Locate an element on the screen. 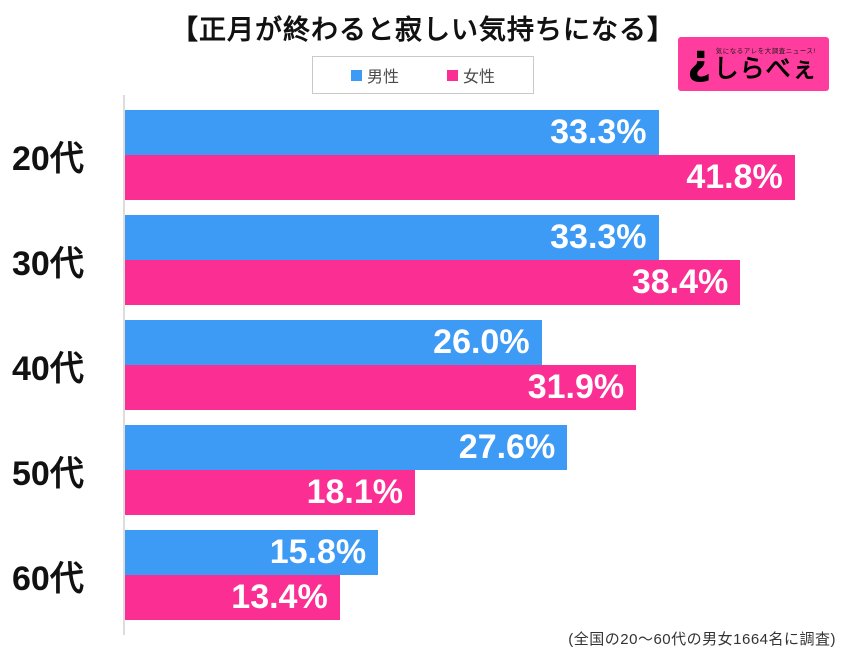 The width and height of the screenshot is (846, 655). female-swatch-icon is located at coordinates (452, 75).